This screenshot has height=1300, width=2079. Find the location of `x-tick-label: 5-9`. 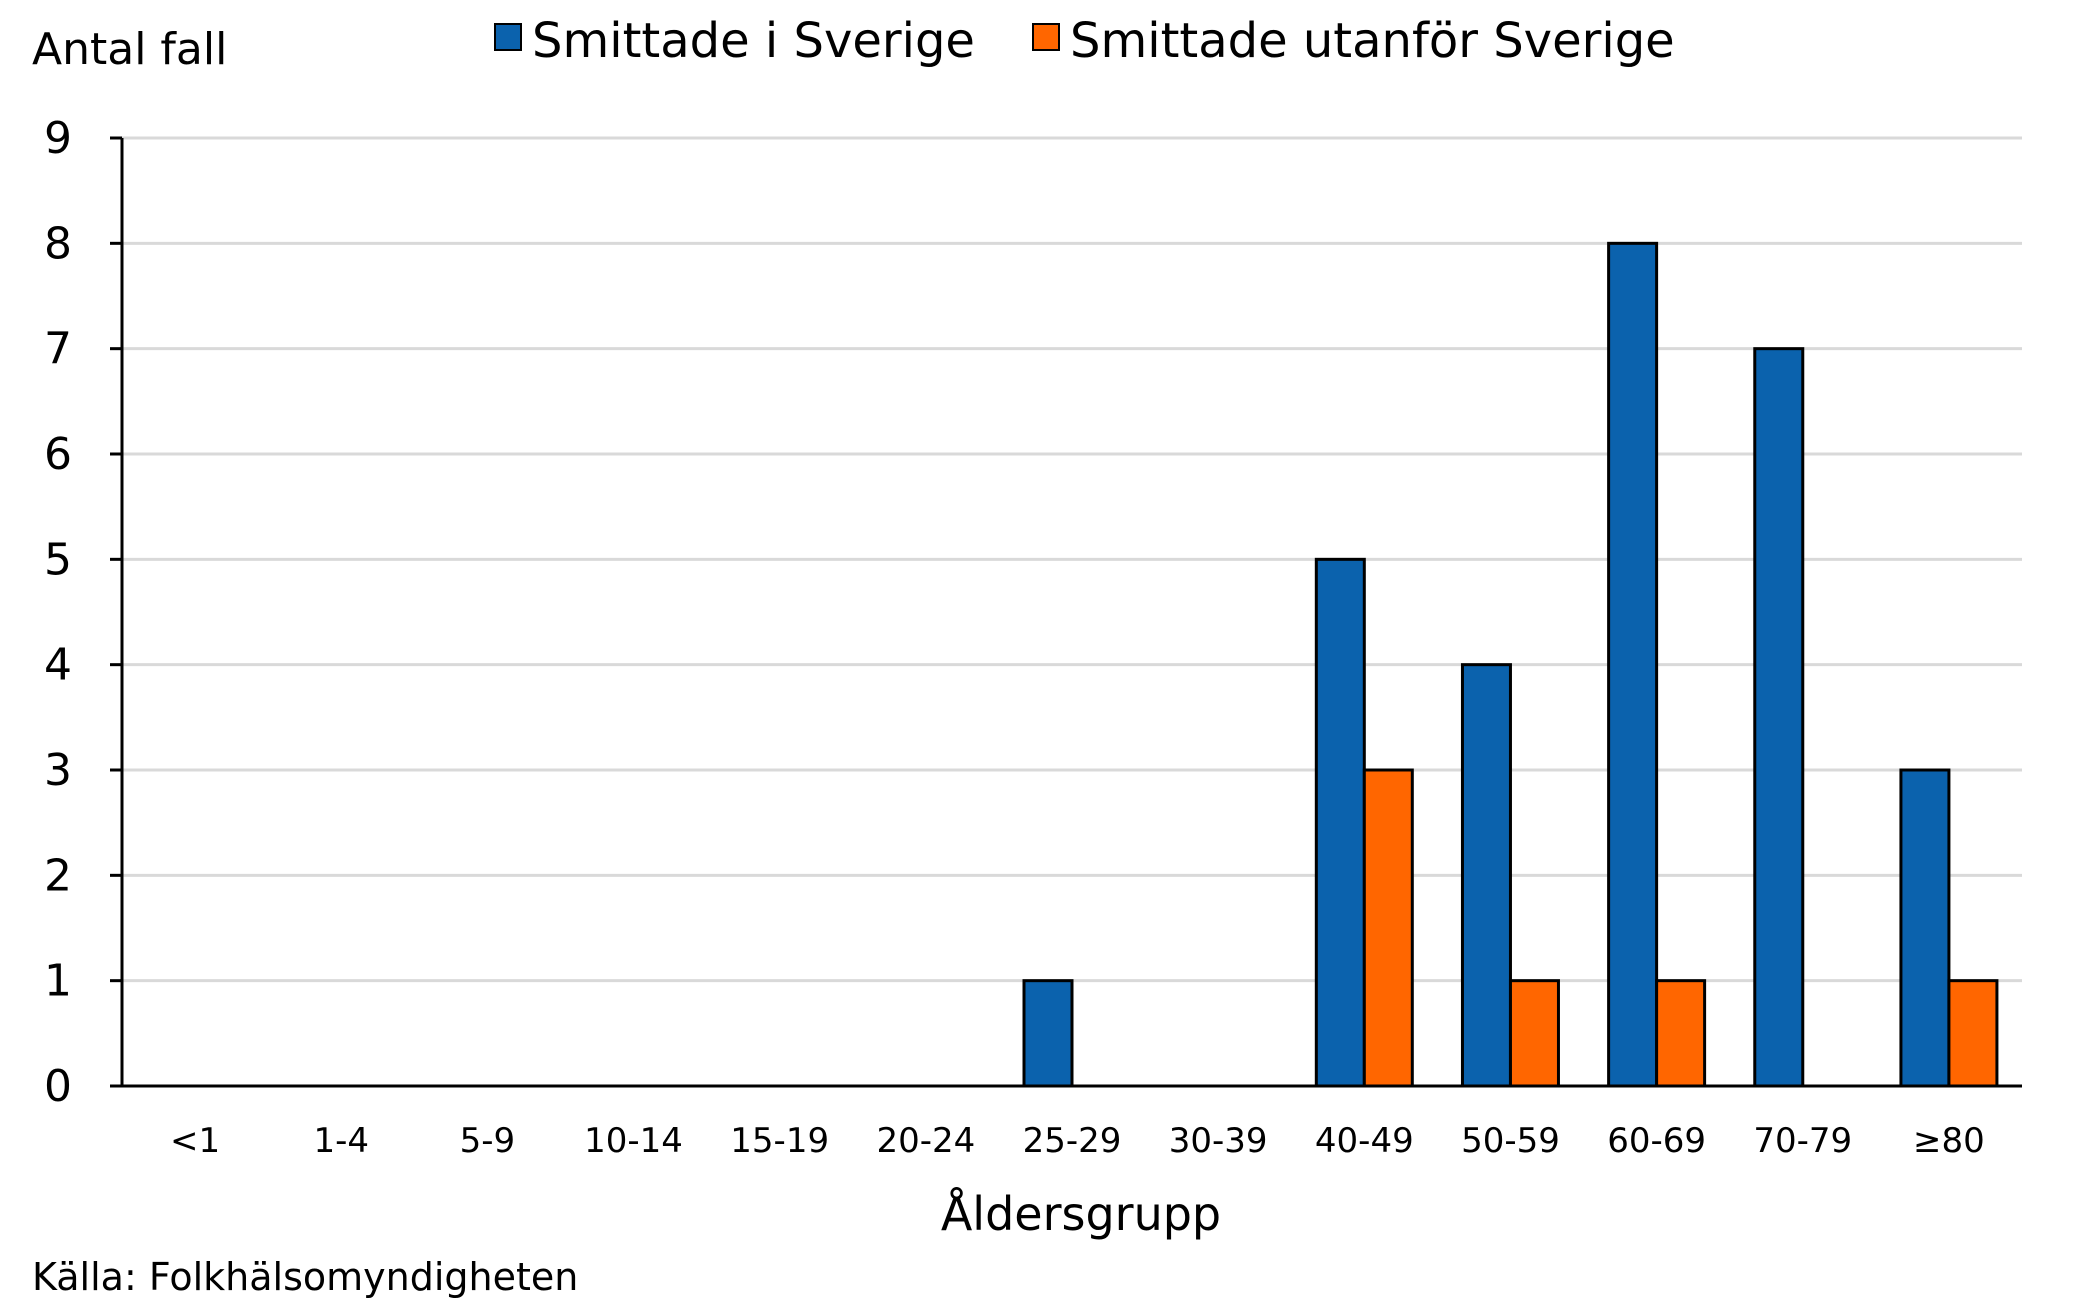

x-tick-label: 5-9 is located at coordinates (488, 1141).